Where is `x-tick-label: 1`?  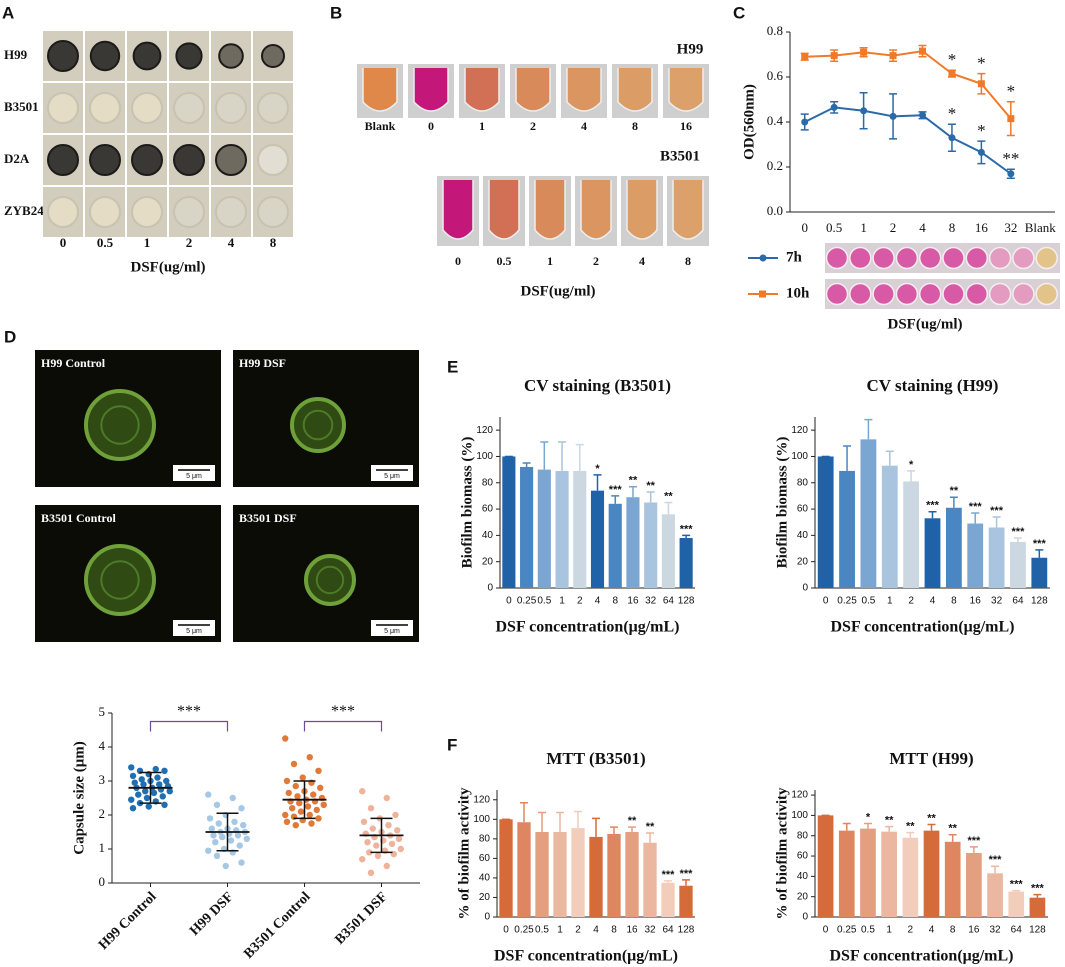 x-tick-label: 1 is located at coordinates (863, 227).